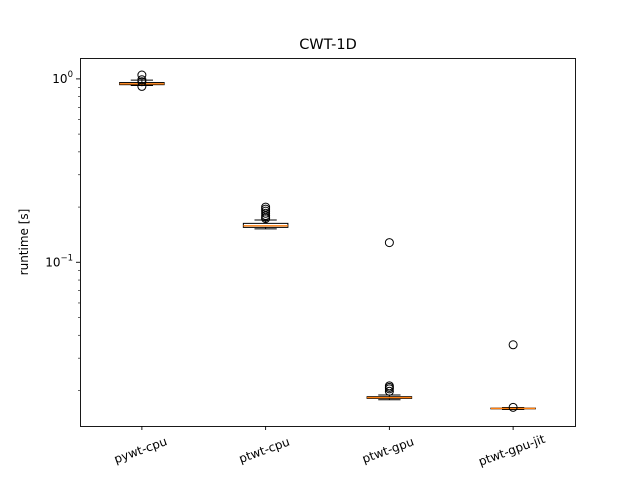  What do you see at coordinates (264, 450) in the screenshot?
I see `x-tick-label: ptwt-cpu` at bounding box center [264, 450].